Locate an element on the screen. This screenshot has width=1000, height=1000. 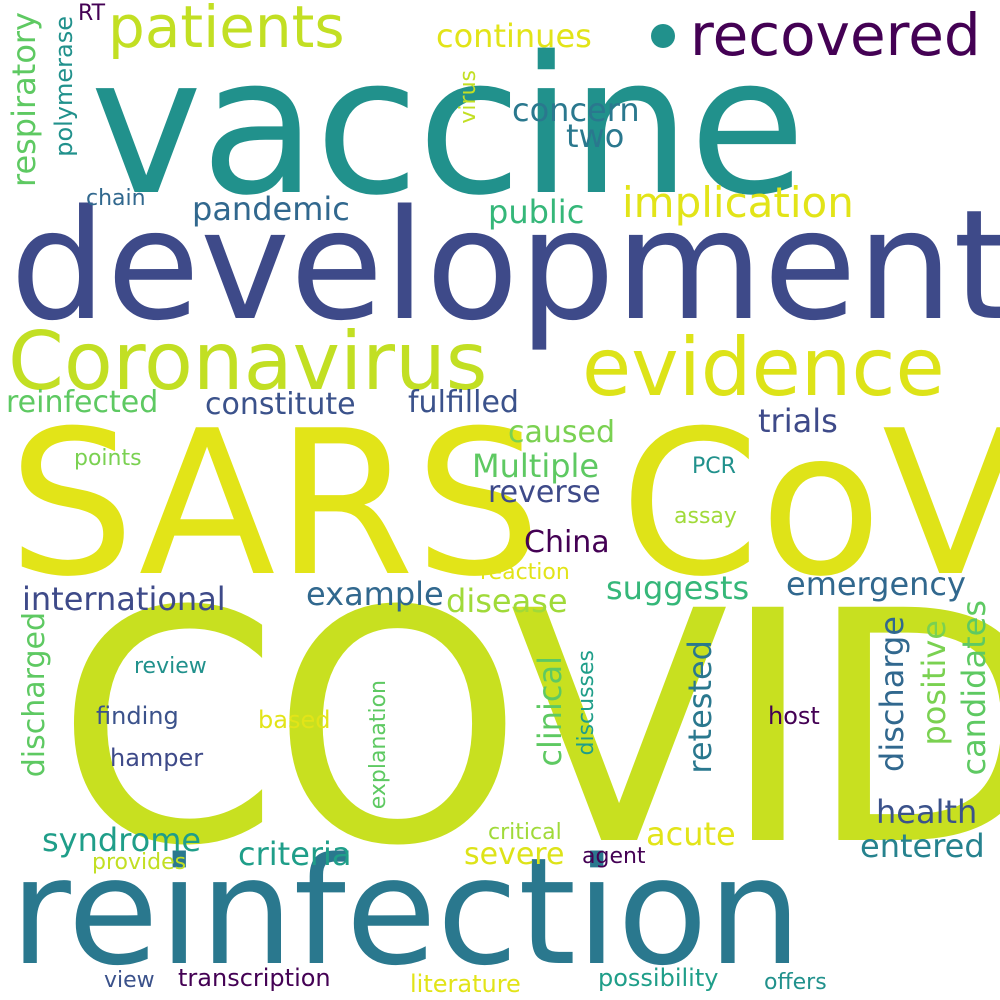
word-acute: acute is located at coordinates (691, 834).